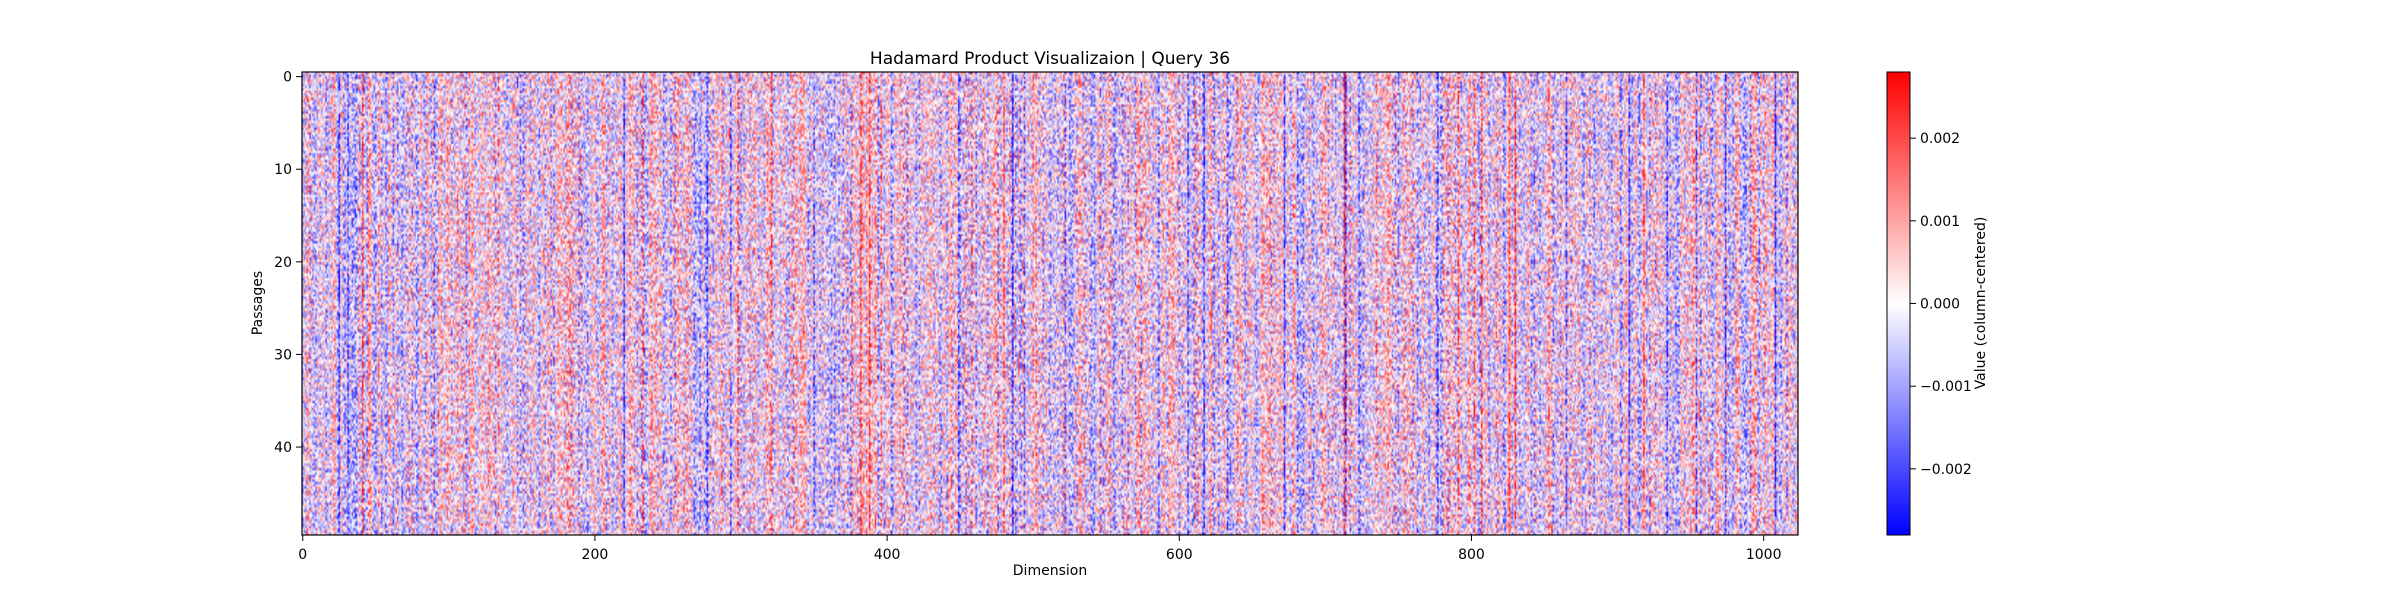  I want to click on colorbar-gradient, so click(1898, 303).